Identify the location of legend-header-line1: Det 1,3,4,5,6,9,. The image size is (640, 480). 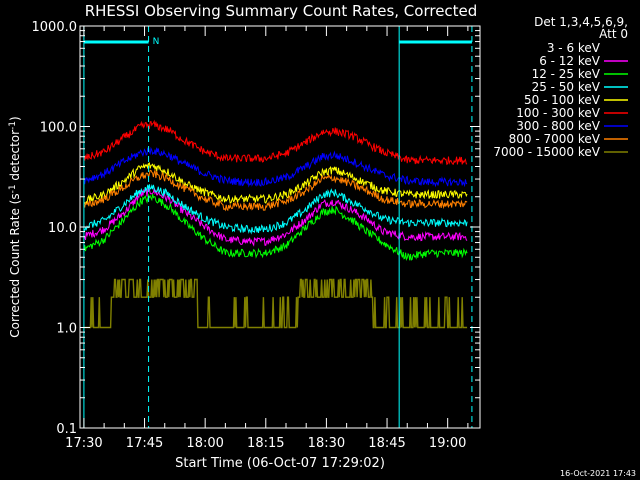
(581, 22).